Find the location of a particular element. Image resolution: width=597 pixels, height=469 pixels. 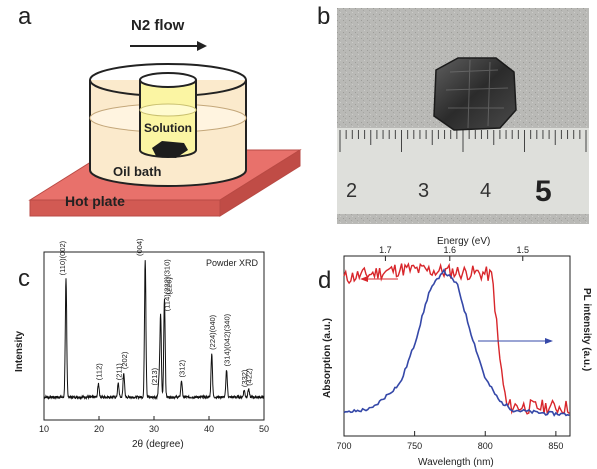

solution-label: Solution is located at coordinates (168, 128).